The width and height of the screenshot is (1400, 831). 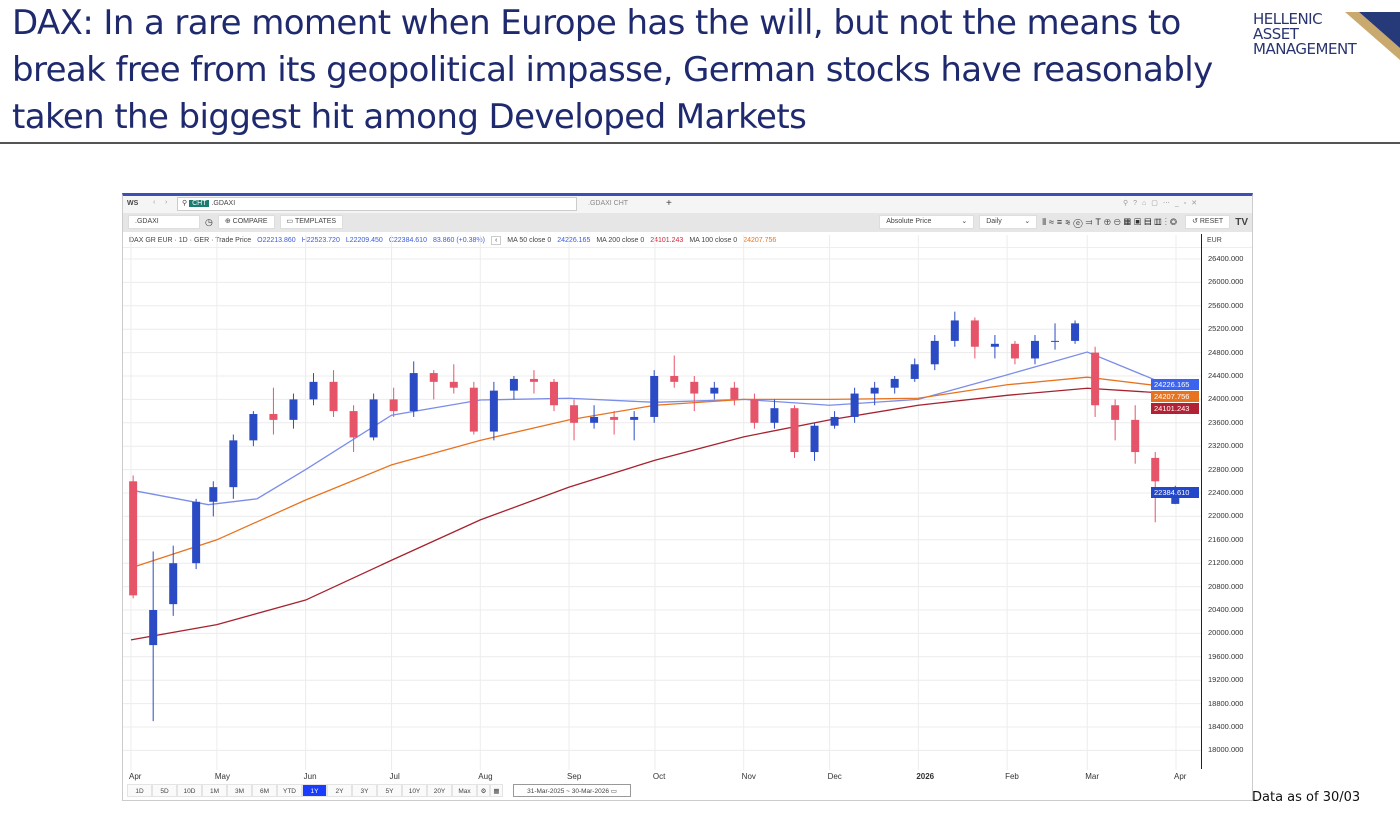 What do you see at coordinates (377, 204) in the screenshot?
I see `command-search-input: ⚲ CHT .GDAXI` at bounding box center [377, 204].